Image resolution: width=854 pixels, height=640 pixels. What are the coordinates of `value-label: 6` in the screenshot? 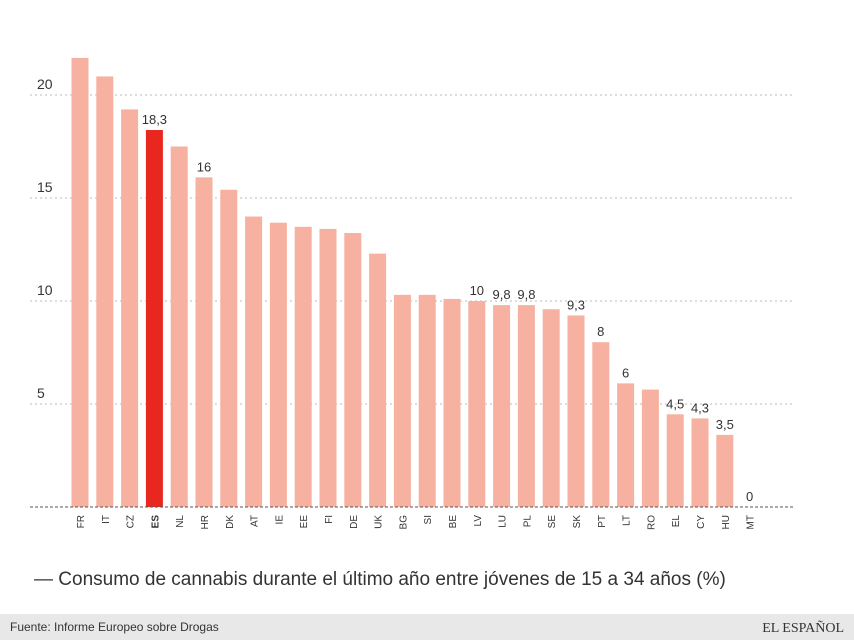 It's located at (625, 372).